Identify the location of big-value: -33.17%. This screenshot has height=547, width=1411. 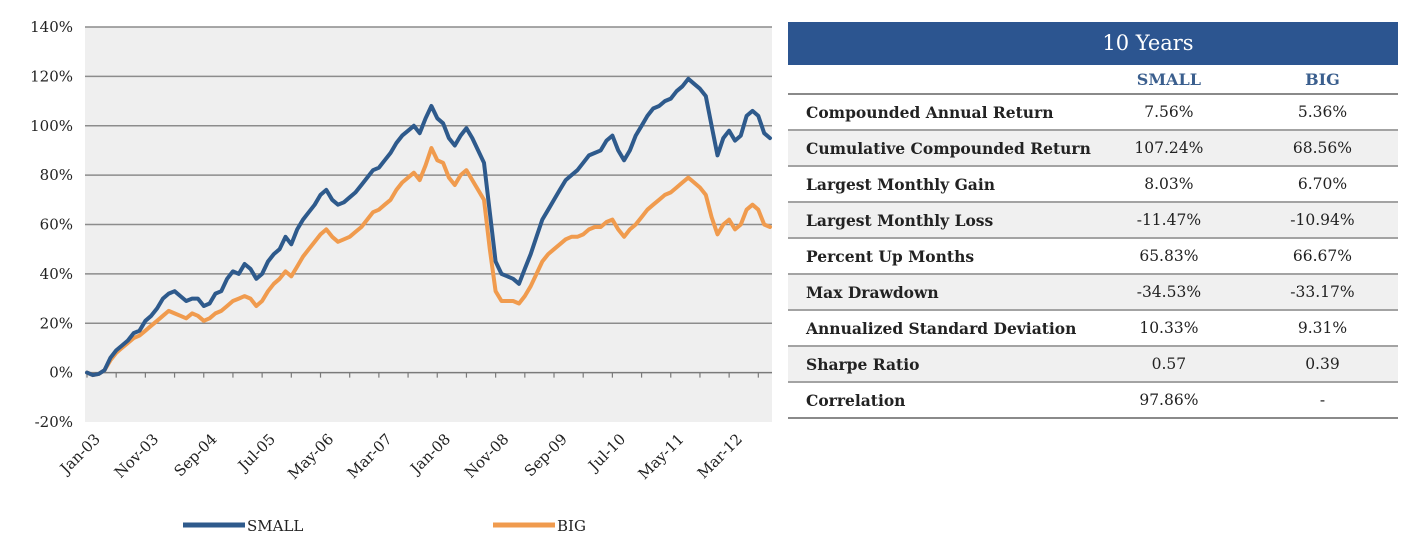
(1322, 292).